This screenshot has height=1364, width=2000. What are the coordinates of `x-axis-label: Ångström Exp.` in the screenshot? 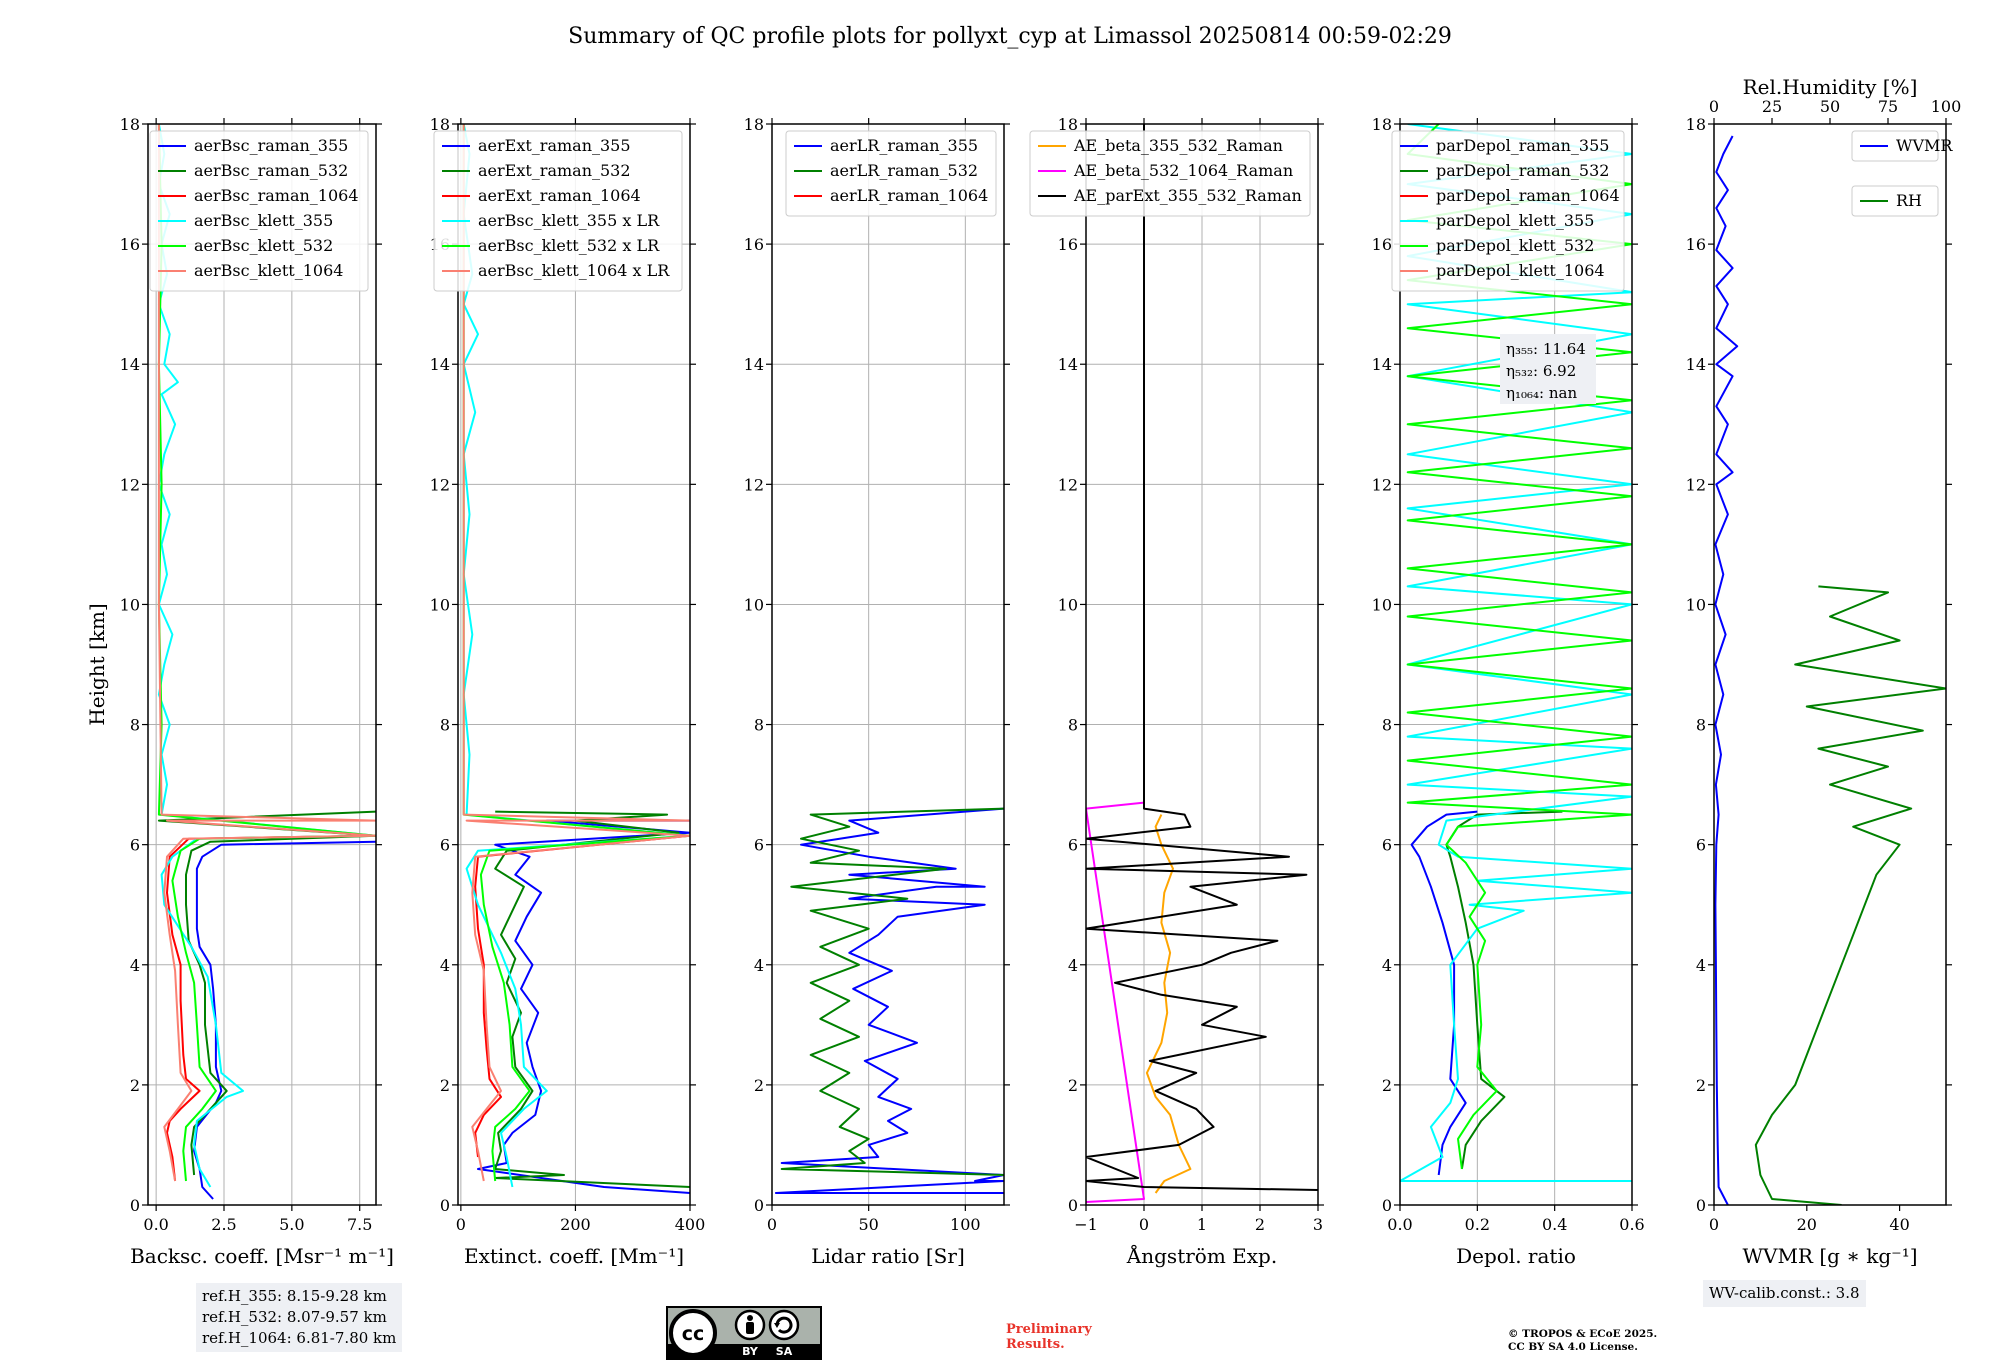 It's located at (1201, 1255).